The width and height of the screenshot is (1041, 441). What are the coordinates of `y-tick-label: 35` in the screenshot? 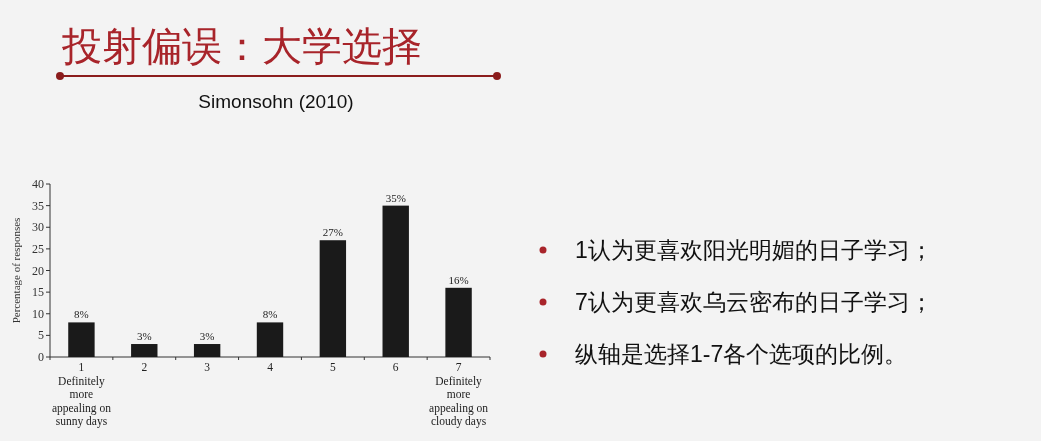 It's located at (38, 205).